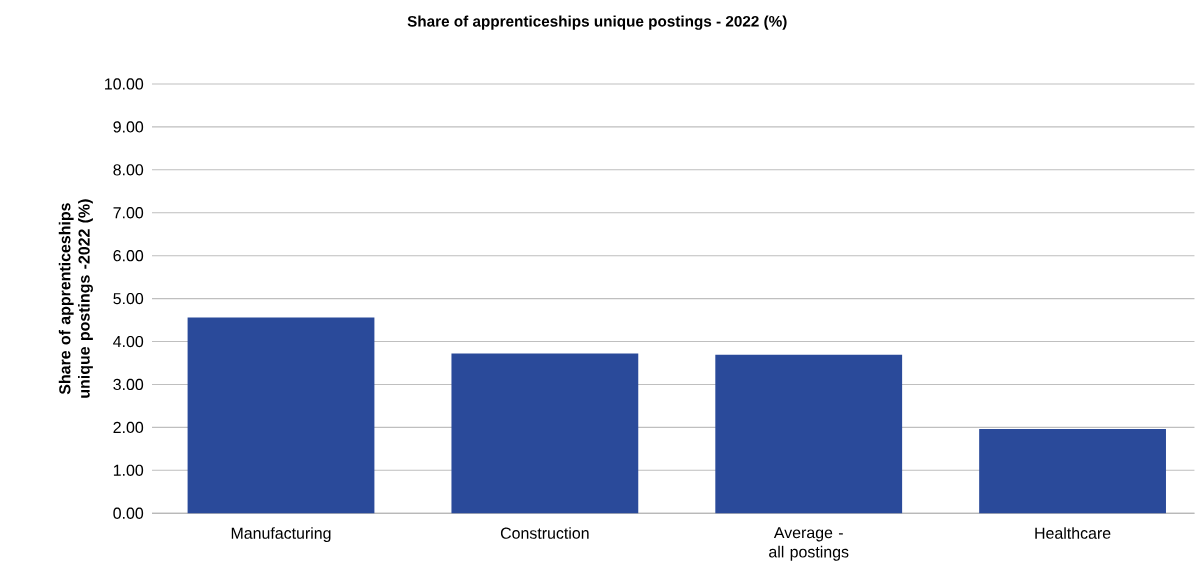 The image size is (1195, 573). What do you see at coordinates (75, 298) in the screenshot?
I see `y-axis-title: Share of apprenticeships unique postings -2022 (%)` at bounding box center [75, 298].